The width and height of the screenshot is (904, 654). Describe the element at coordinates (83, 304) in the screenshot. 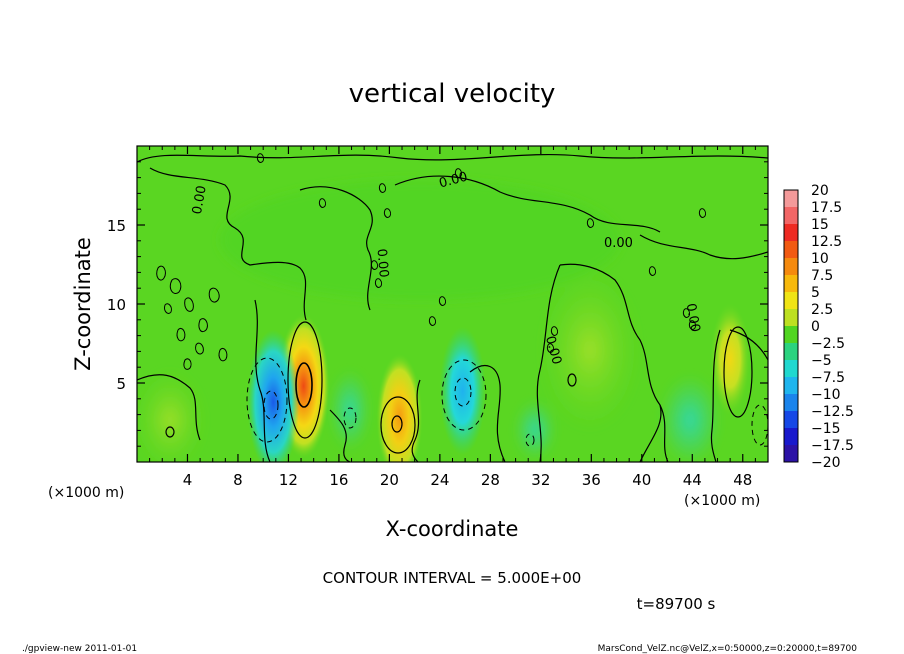

I see `y-axis-label: Z-coordinate` at that location.